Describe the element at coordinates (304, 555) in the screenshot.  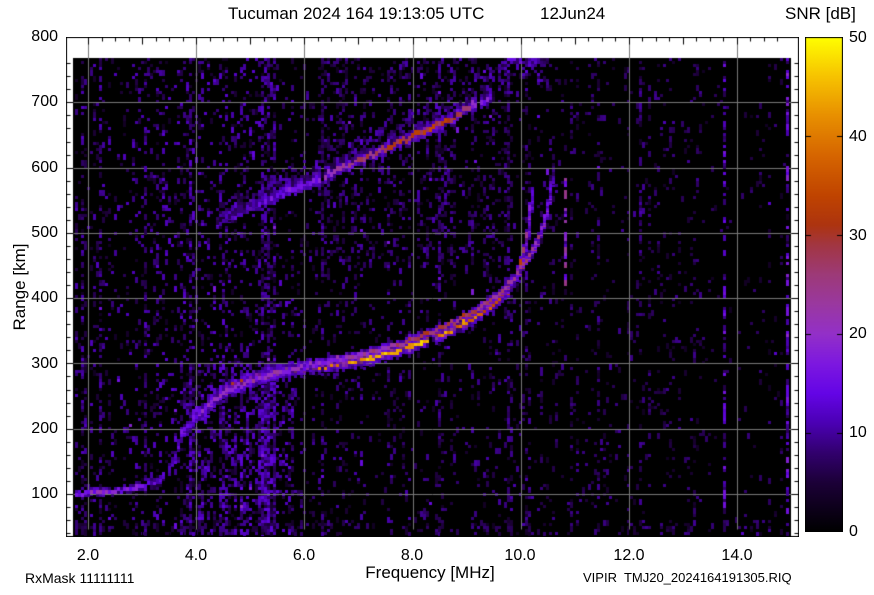
I see `x-tick-label: 6.0` at that location.